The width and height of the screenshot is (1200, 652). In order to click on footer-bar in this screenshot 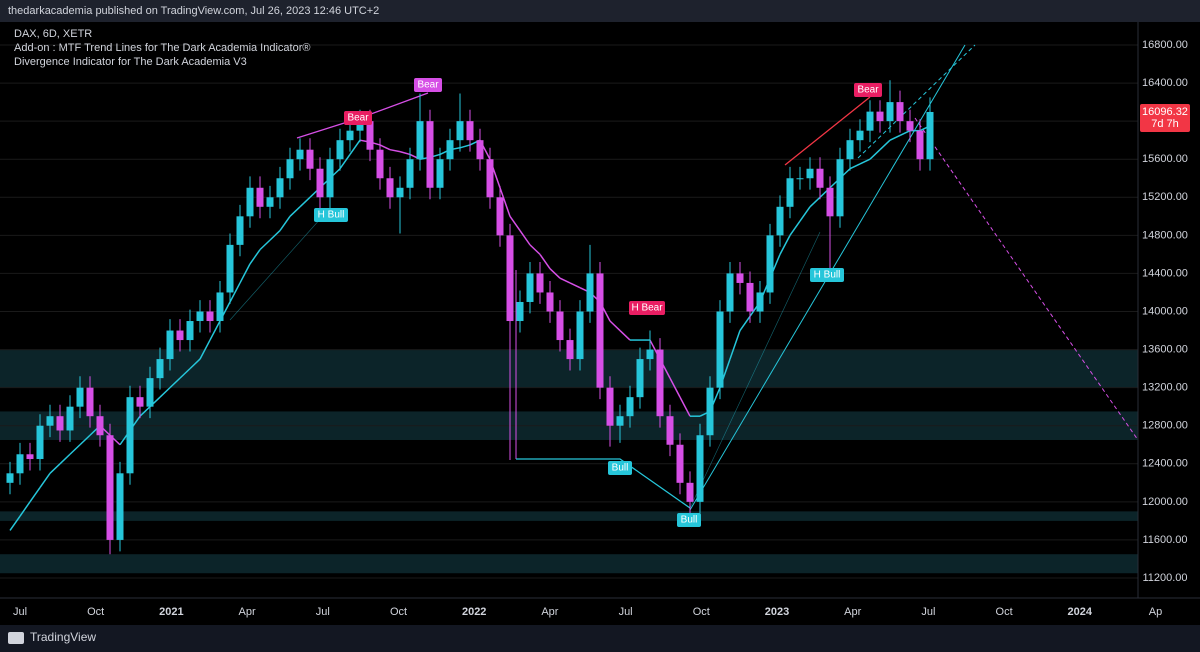, I will do `click(600, 638)`.